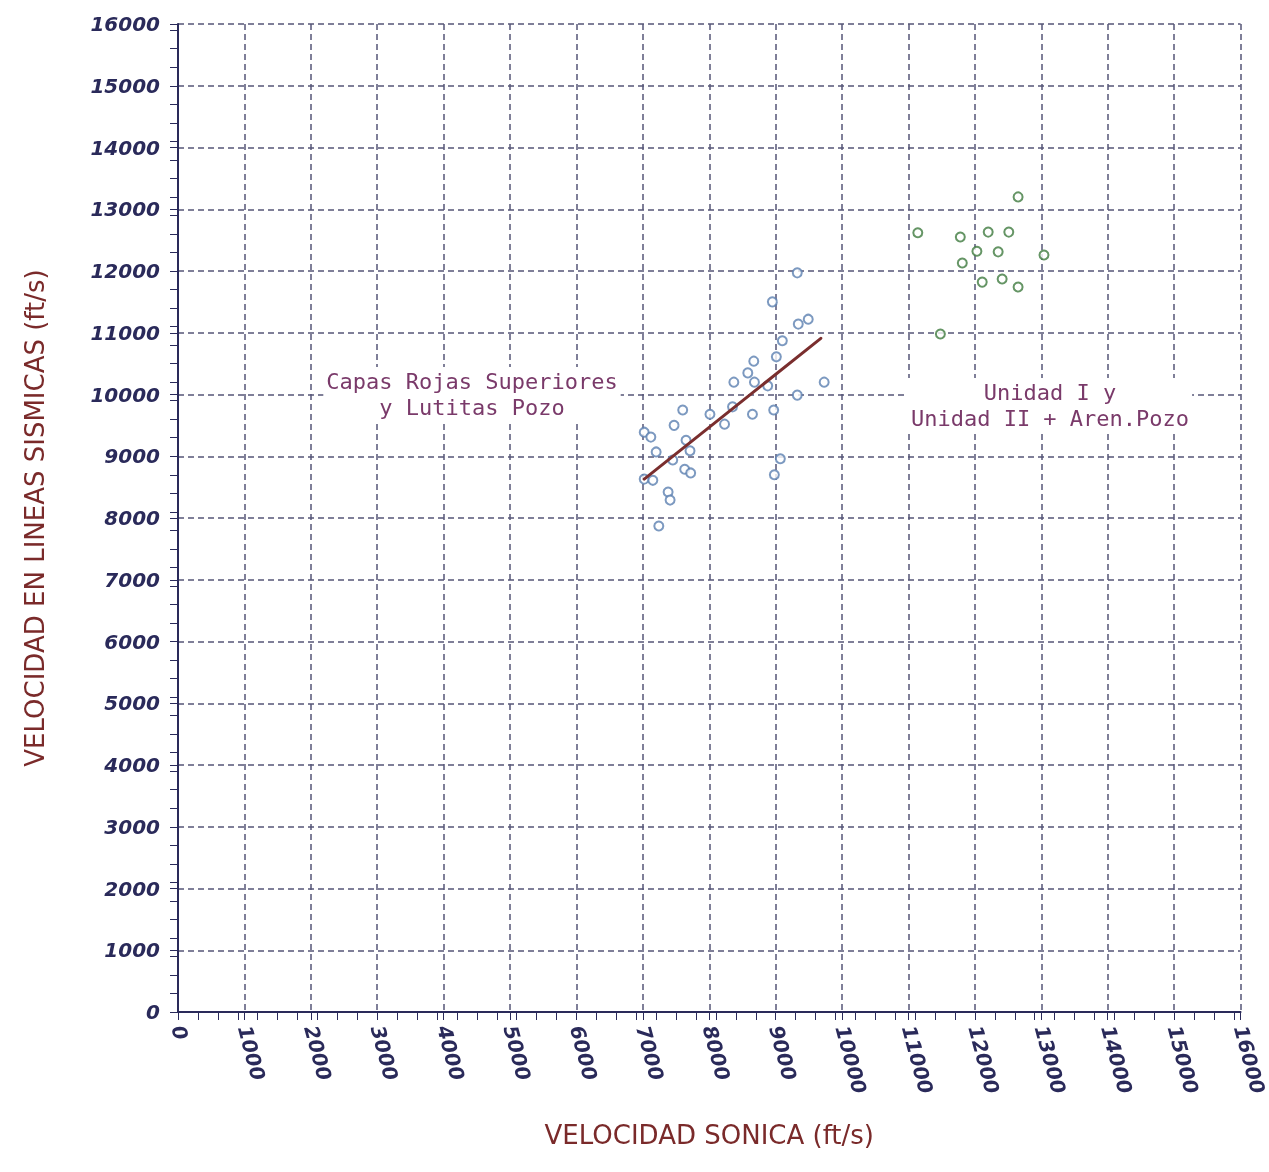 Image resolution: width=1269 pixels, height=1172 pixels. Describe the element at coordinates (125, 209) in the screenshot. I see `y-tick-label: 13000` at that location.